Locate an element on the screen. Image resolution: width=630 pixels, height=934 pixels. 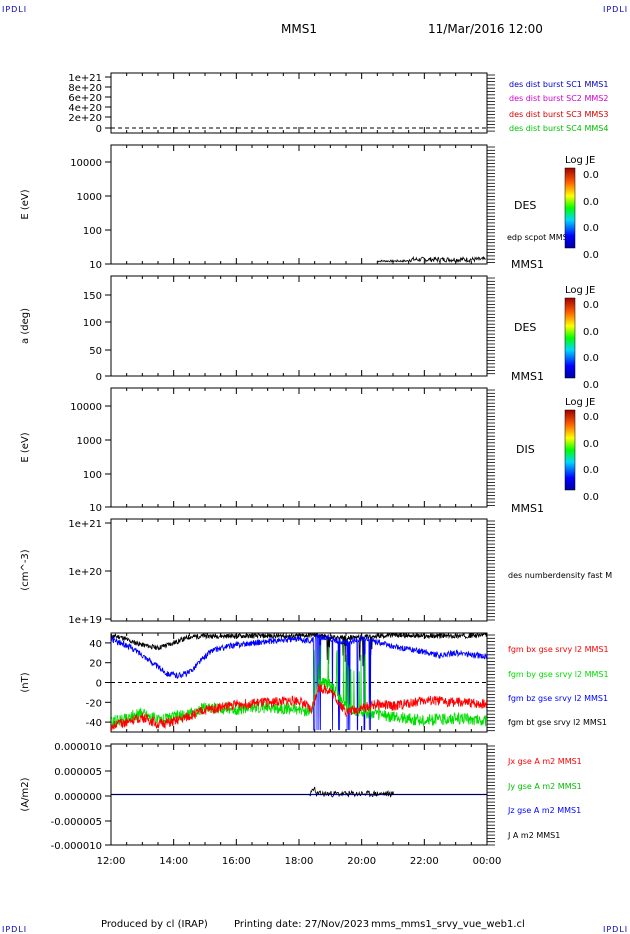
panel-5-frame is located at coordinates (299, 570).